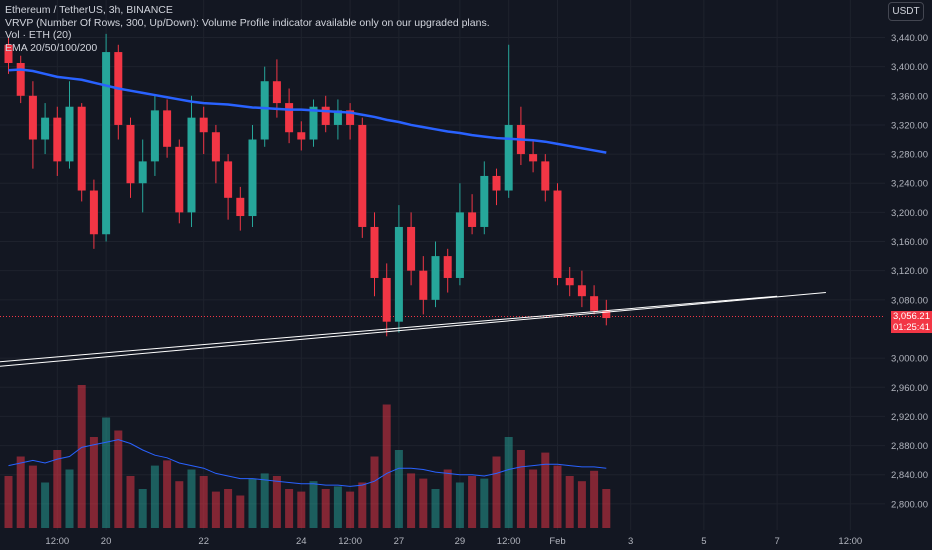 The image size is (932, 550). Describe the element at coordinates (203, 541) in the screenshot. I see `time-tick-label: 22` at that location.